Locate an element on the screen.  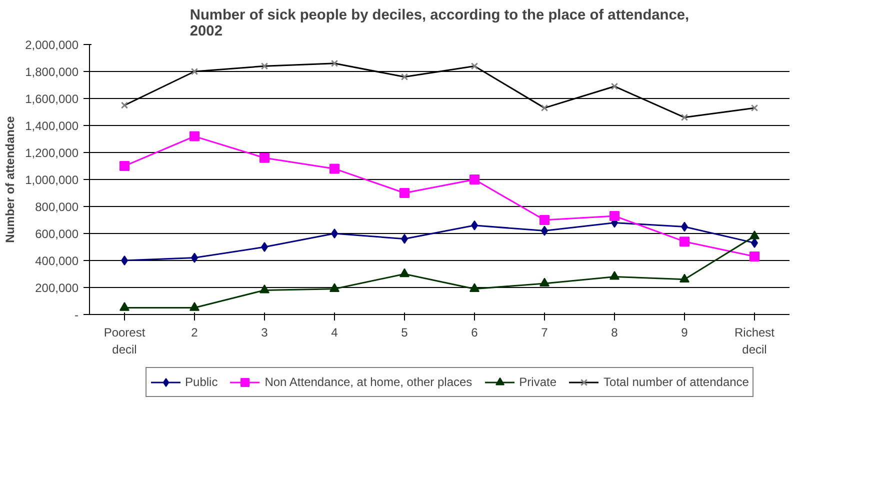
legend-label: Total number of attendance is located at coordinates (676, 381).